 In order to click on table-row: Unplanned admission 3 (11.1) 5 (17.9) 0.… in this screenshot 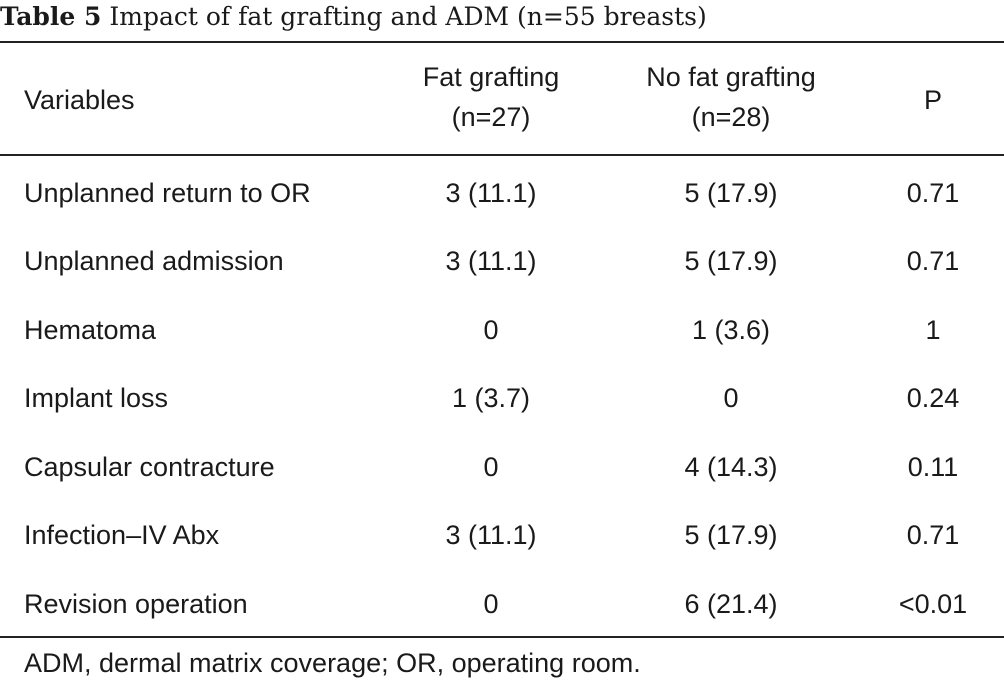, I will do `click(502, 261)`.